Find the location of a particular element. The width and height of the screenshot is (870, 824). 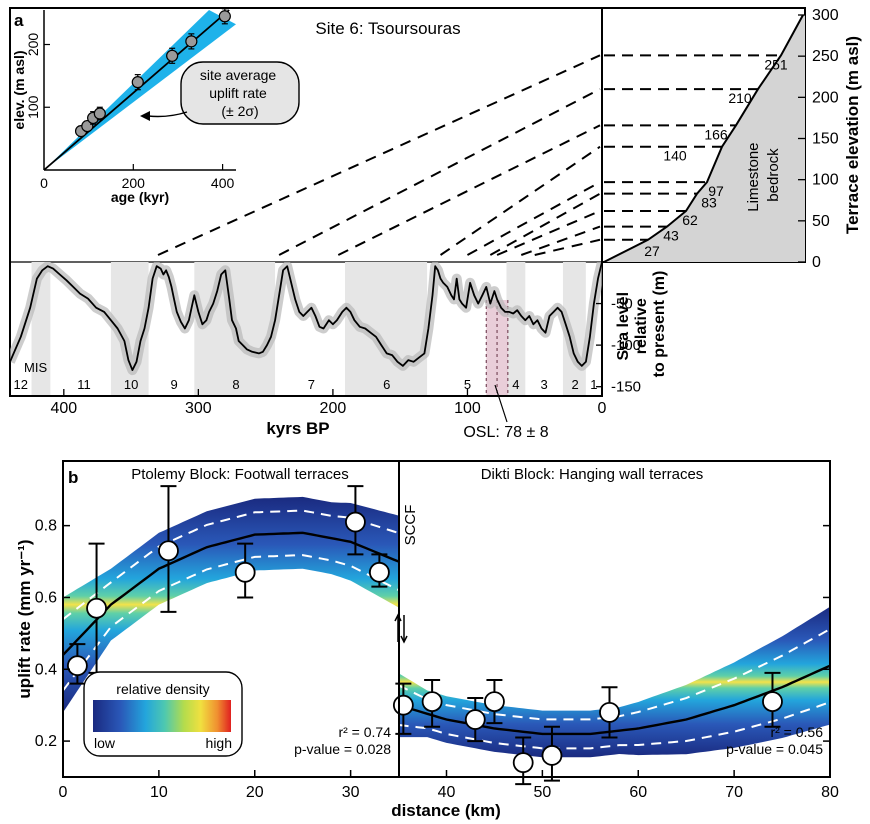

osl-label: OSL: 78 ± 8 is located at coordinates (505, 432).